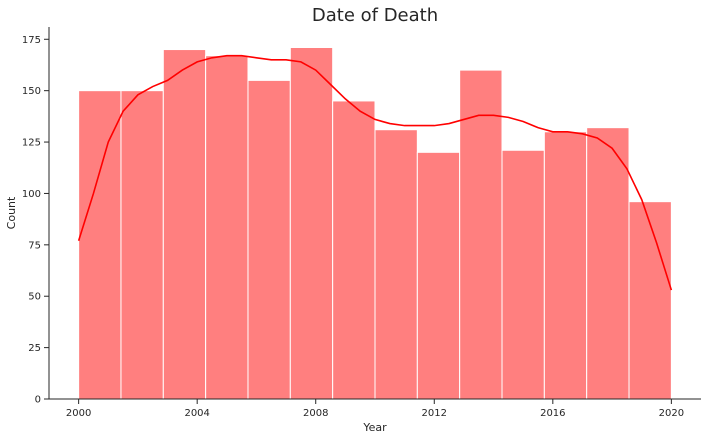 The image size is (708, 440). Describe the element at coordinates (552, 413) in the screenshot. I see `x-tick-label: 2016` at that location.